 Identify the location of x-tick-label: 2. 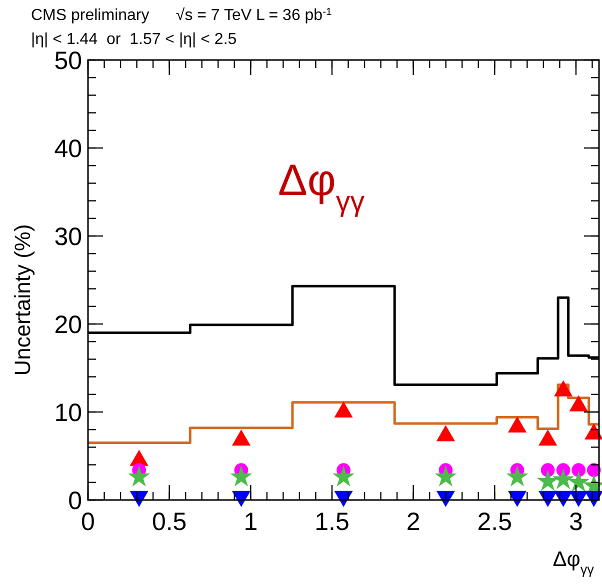
(413, 522).